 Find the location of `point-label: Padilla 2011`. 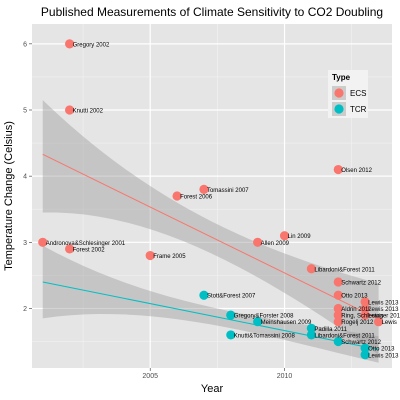

point-label: Padilla 2011 is located at coordinates (330, 330).